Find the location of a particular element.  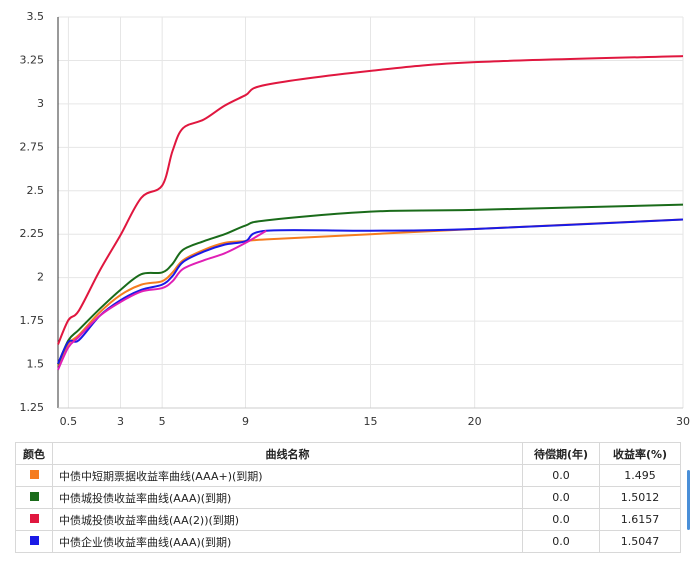

x-tick-label: 3 is located at coordinates (120, 421).